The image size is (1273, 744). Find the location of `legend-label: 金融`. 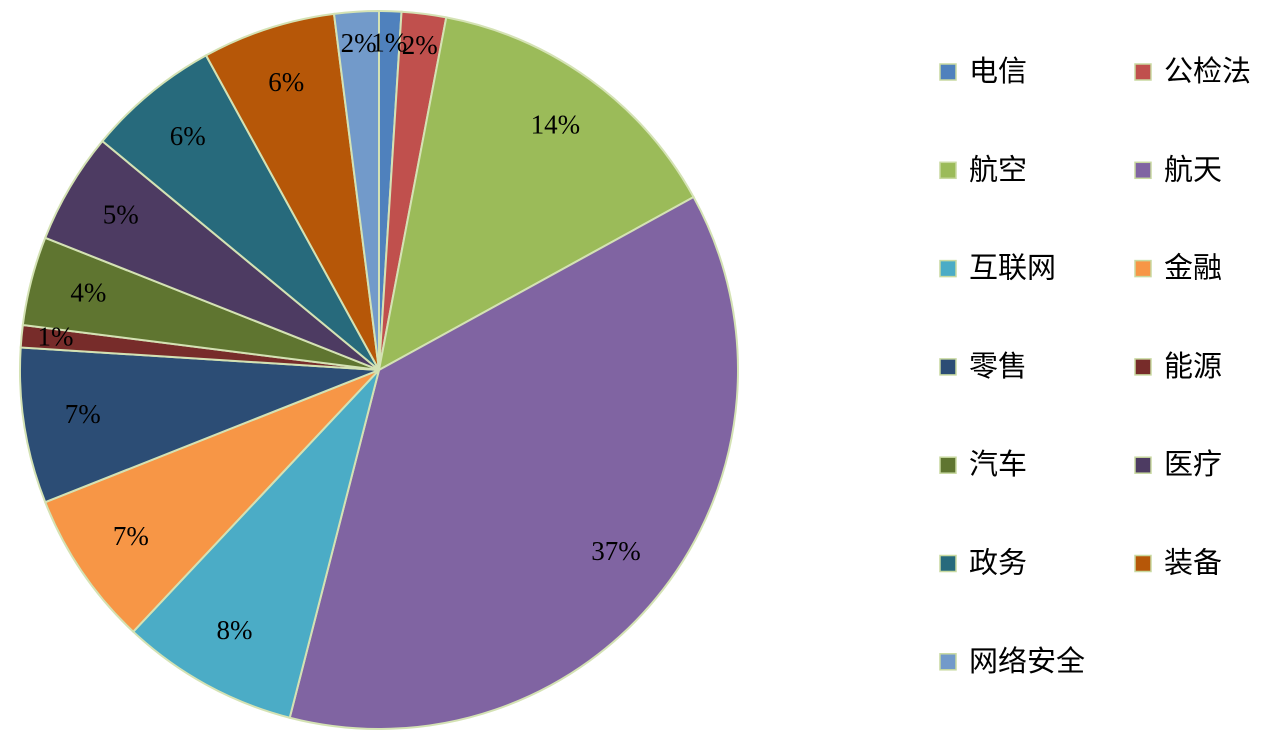

legend-label: 金融 is located at coordinates (1193, 268).